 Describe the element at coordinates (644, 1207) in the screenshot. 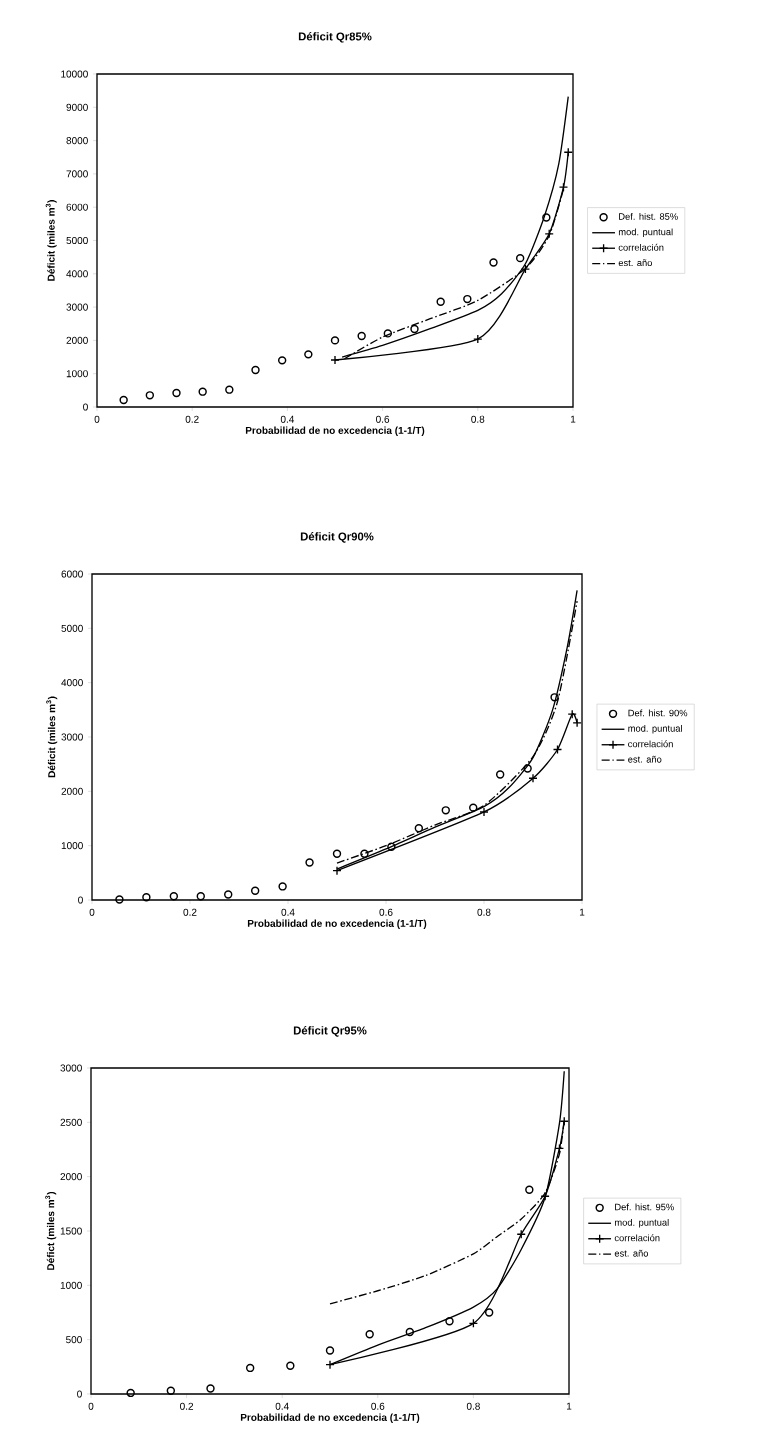

I see `legend-label: Def. hist. 95%` at that location.